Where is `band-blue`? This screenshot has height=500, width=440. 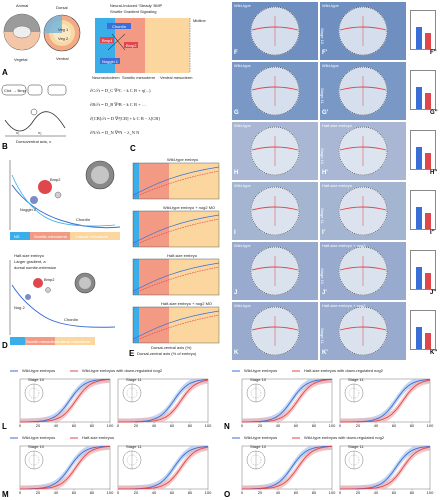 band-blue is located at coordinates (163, 467).